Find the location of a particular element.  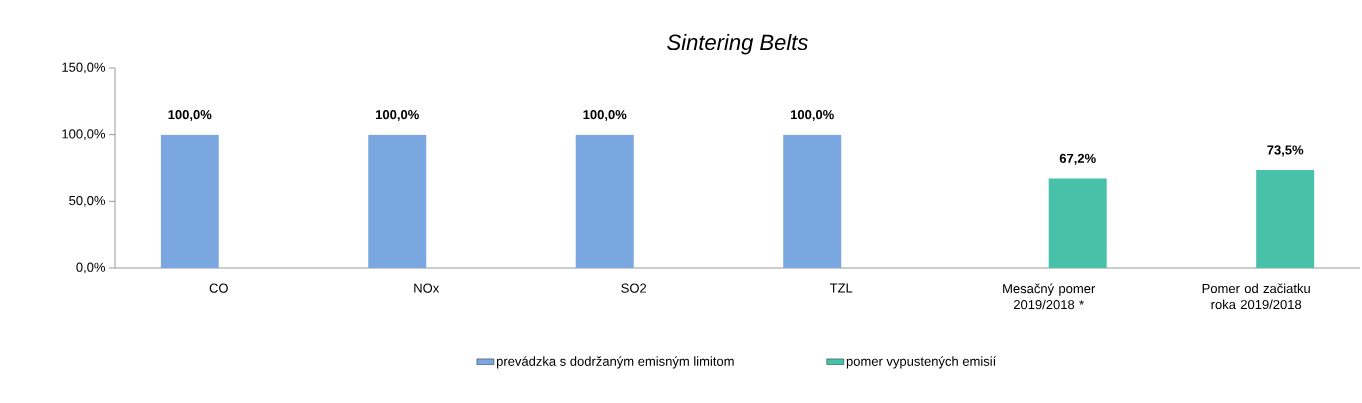

legend-label: prevádzka s dodržaným emisným limitom is located at coordinates (615, 362).